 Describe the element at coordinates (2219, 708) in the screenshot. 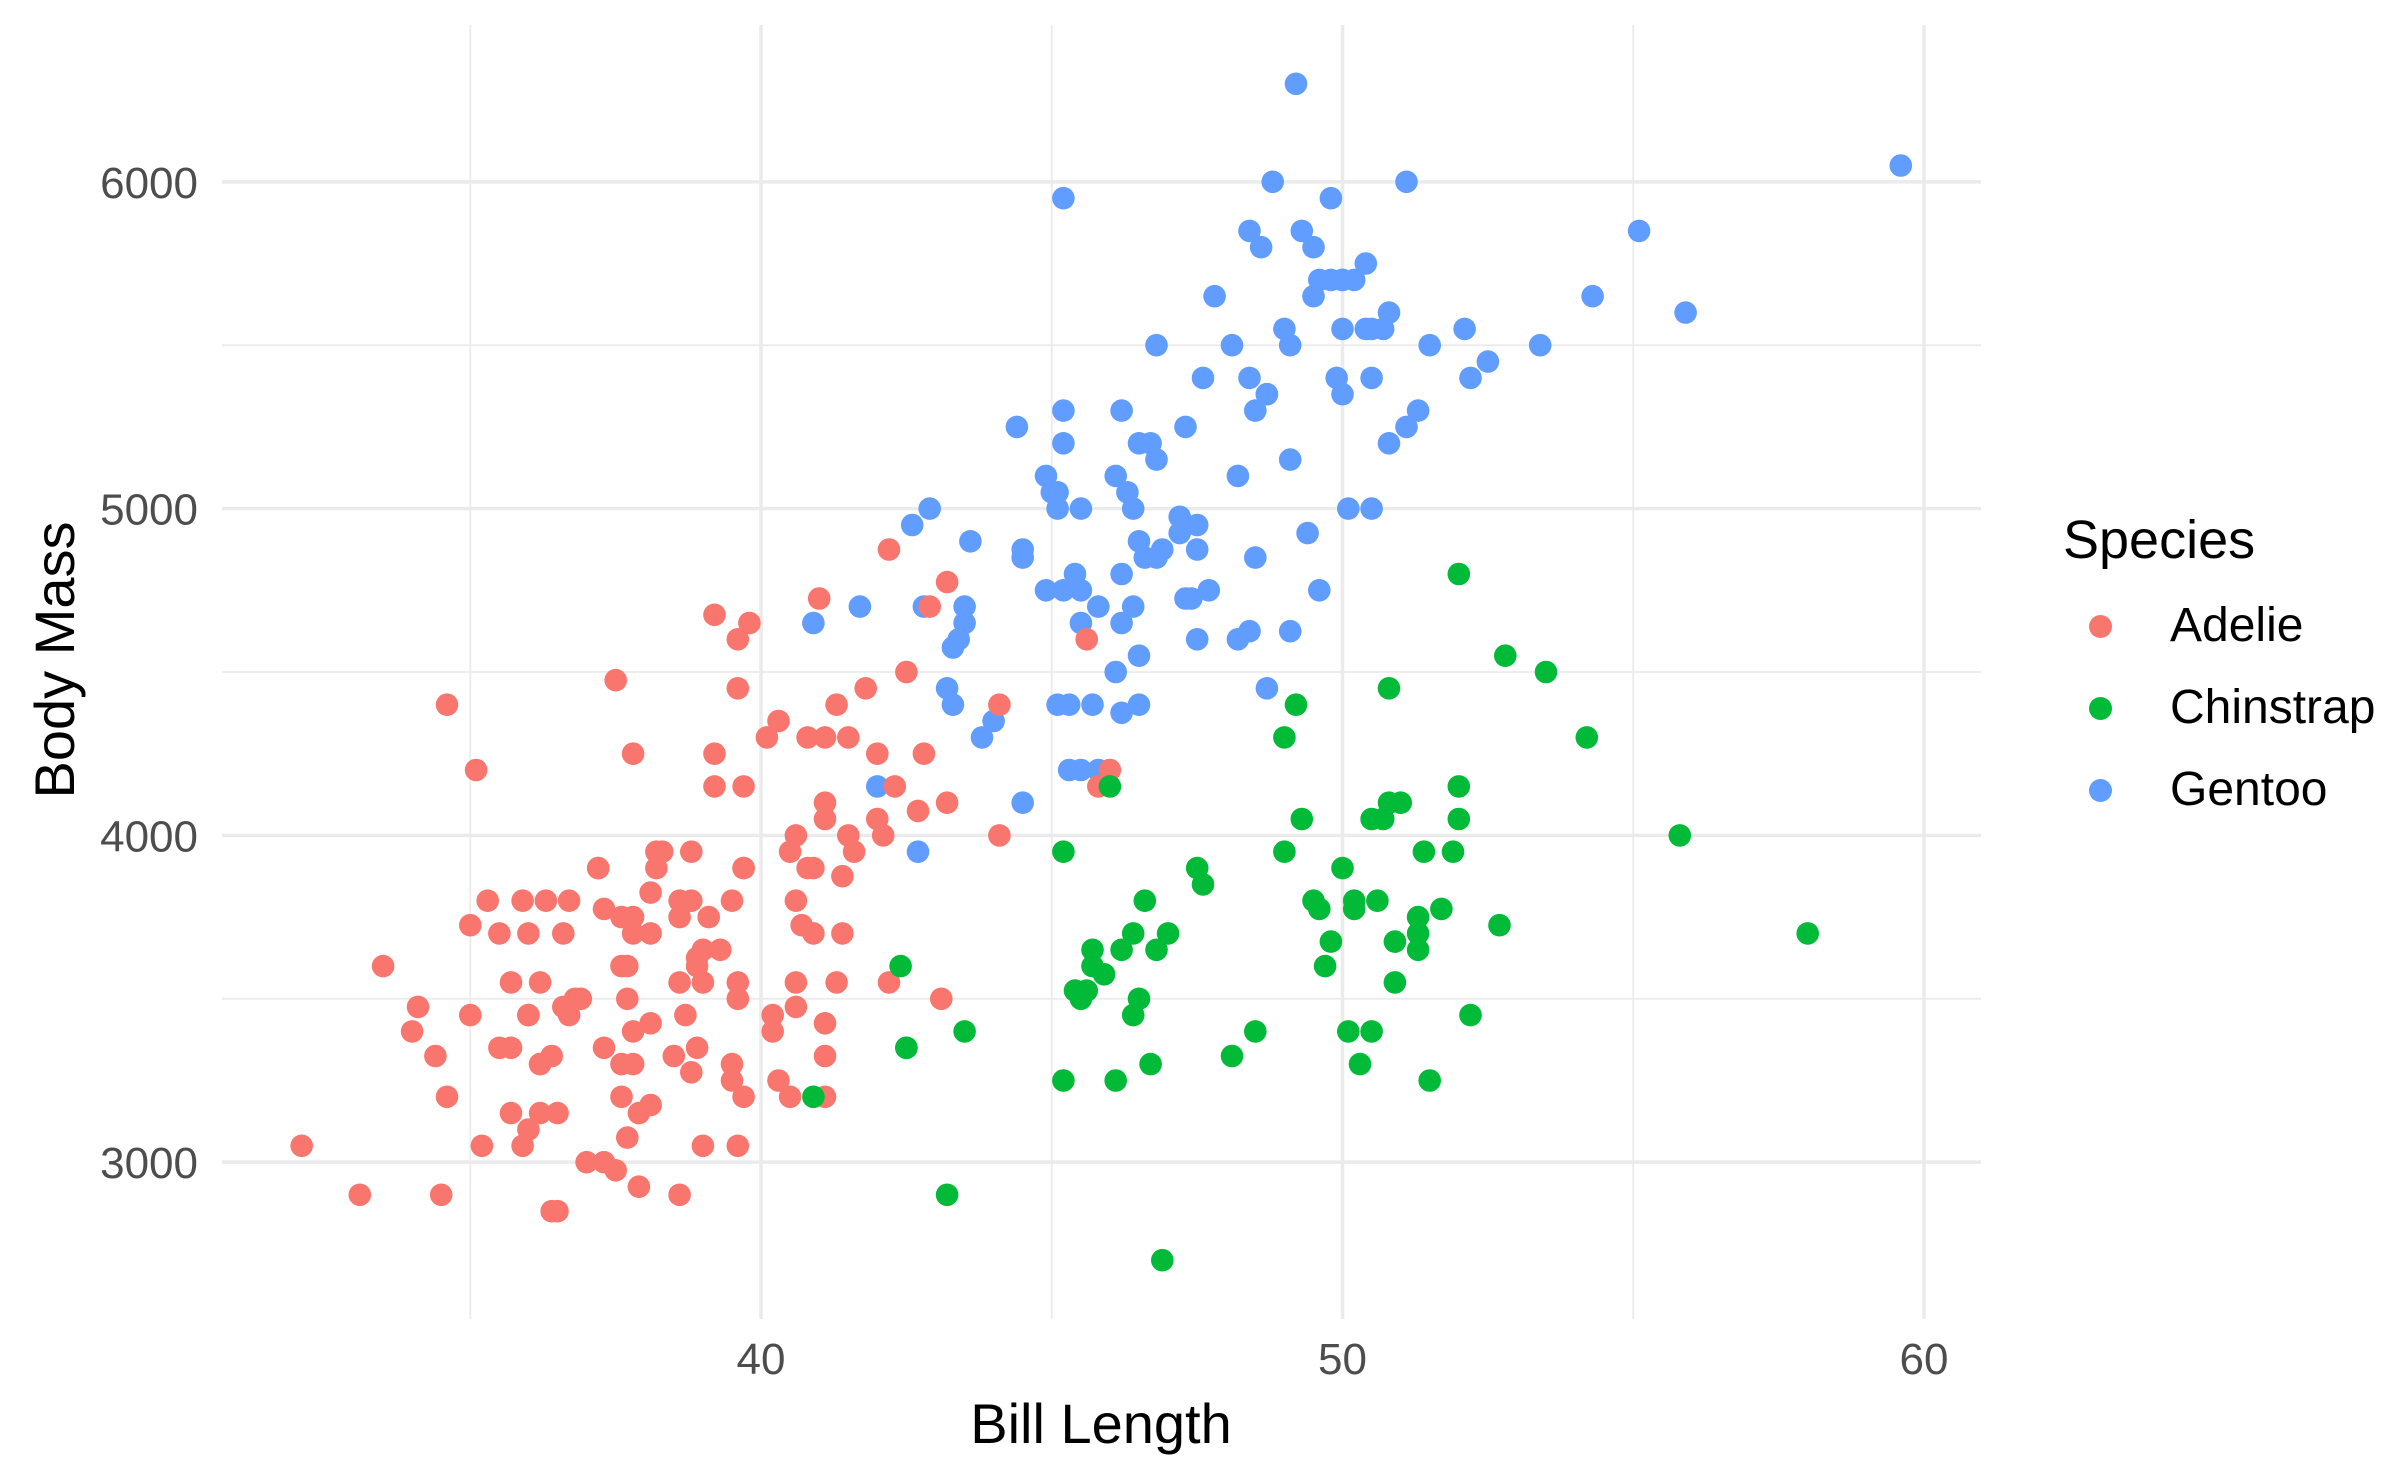

I see `legend-items: Adelie Chinstrap Gentoo` at that location.